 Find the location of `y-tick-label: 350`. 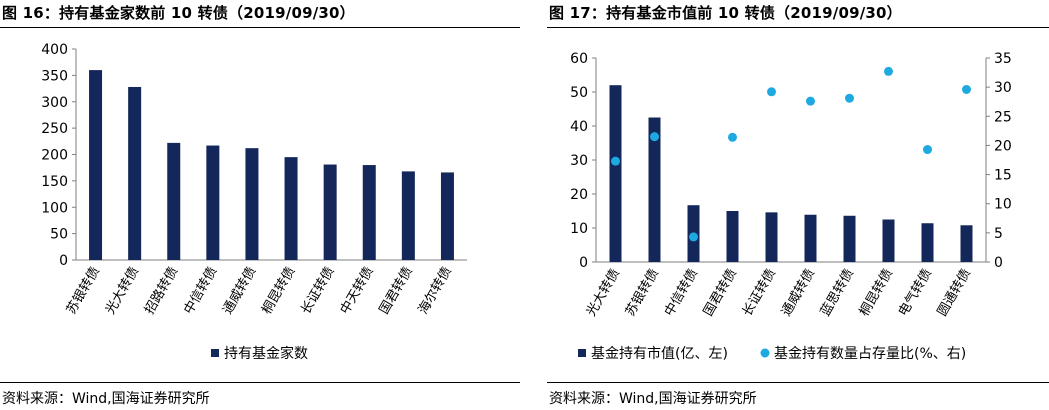

y-tick-label: 350 is located at coordinates (54, 76).